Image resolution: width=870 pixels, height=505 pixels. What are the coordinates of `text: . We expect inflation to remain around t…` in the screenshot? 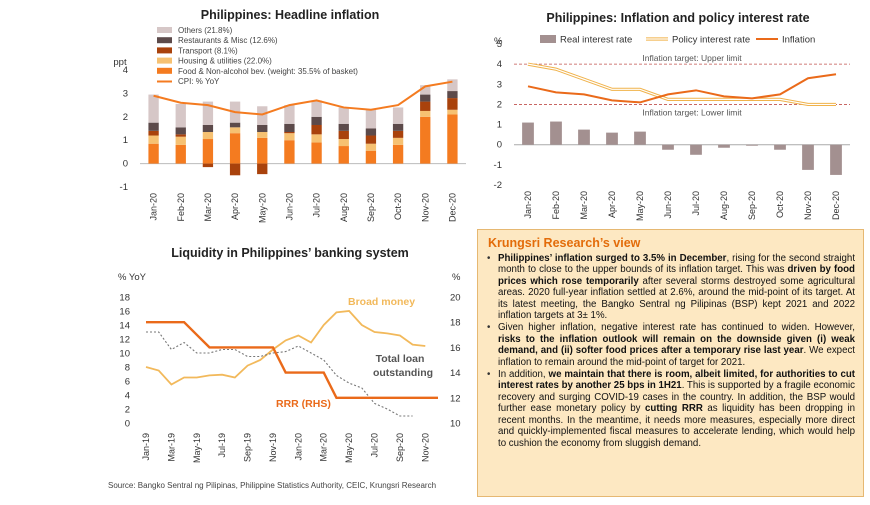 It's located at (676, 356).